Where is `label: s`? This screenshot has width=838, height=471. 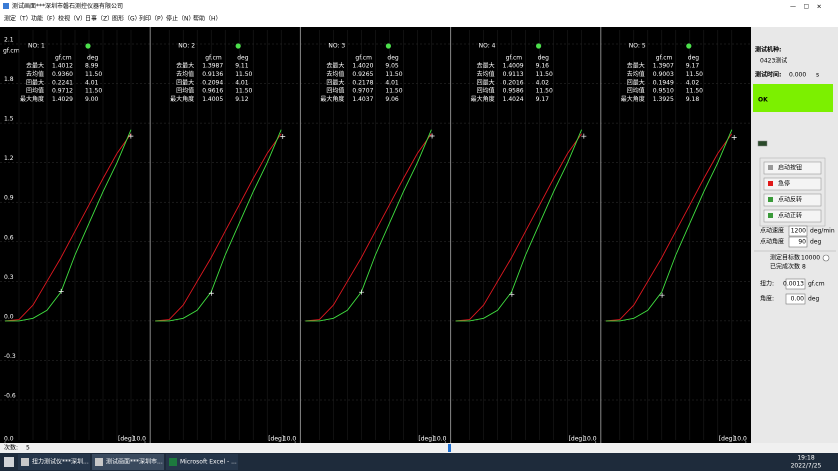 label: s is located at coordinates (817, 75).